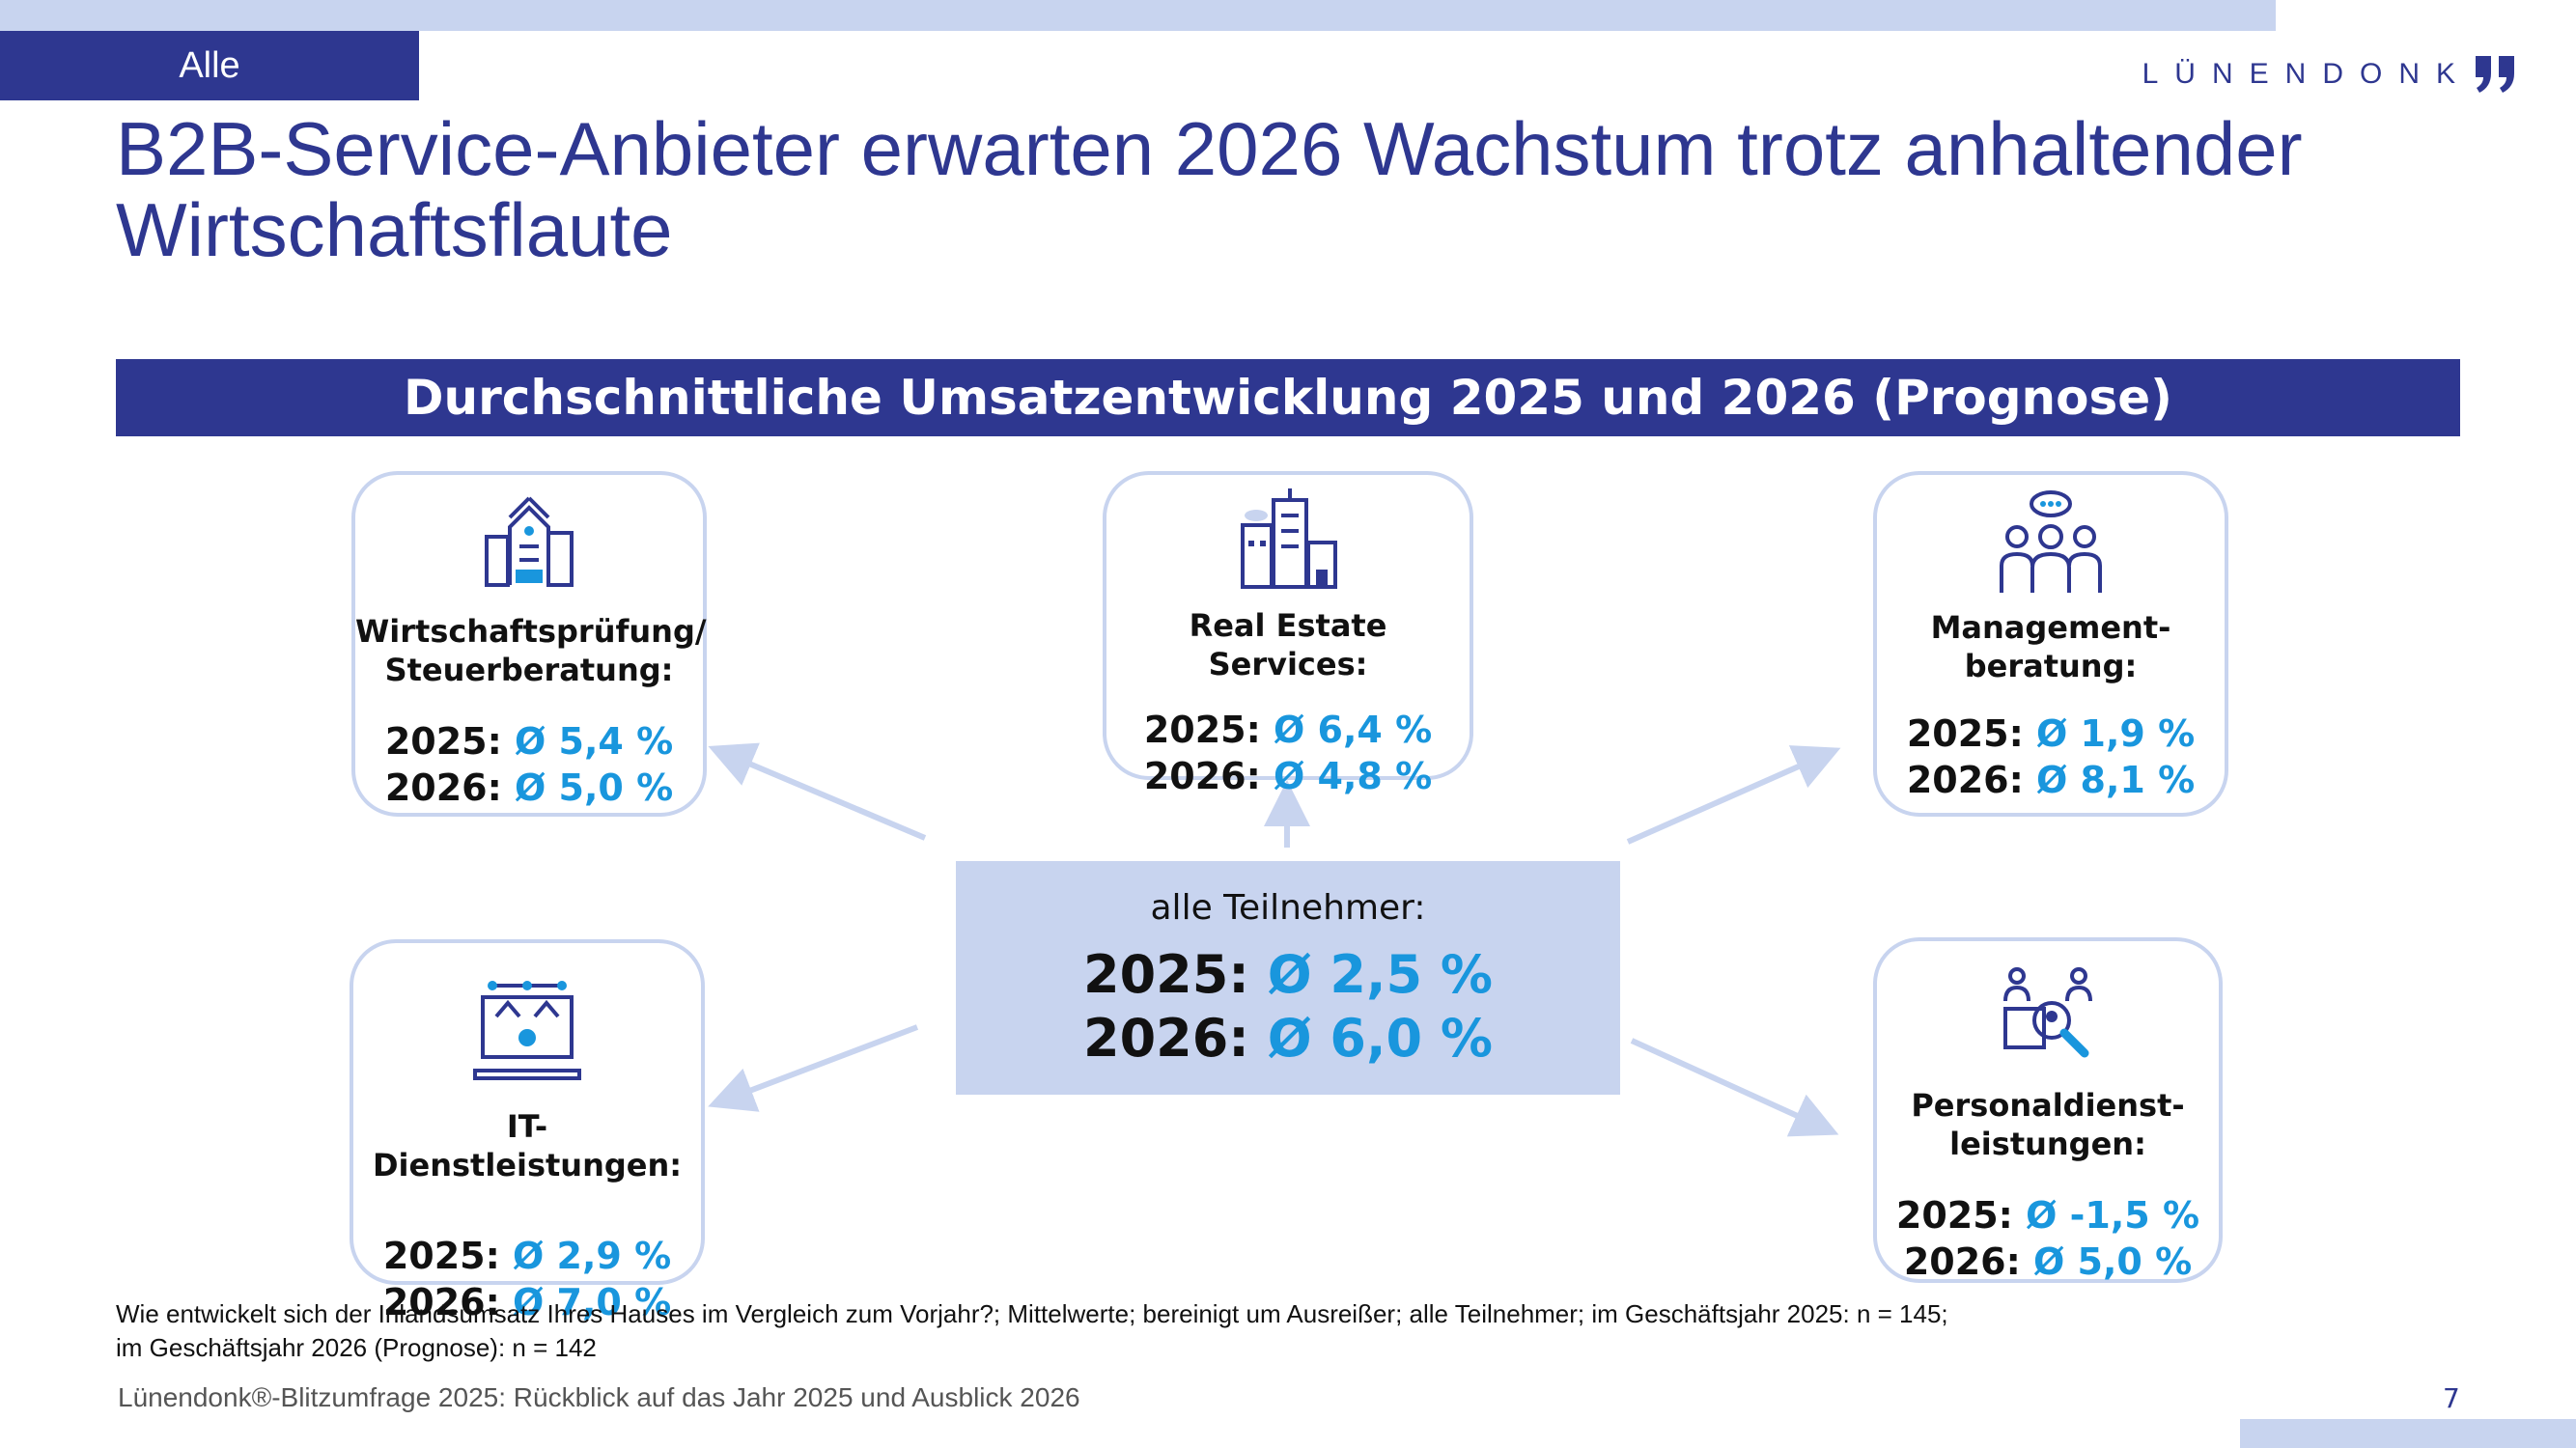  Describe the element at coordinates (2051, 542) in the screenshot. I see `team-discussion-icon` at that location.